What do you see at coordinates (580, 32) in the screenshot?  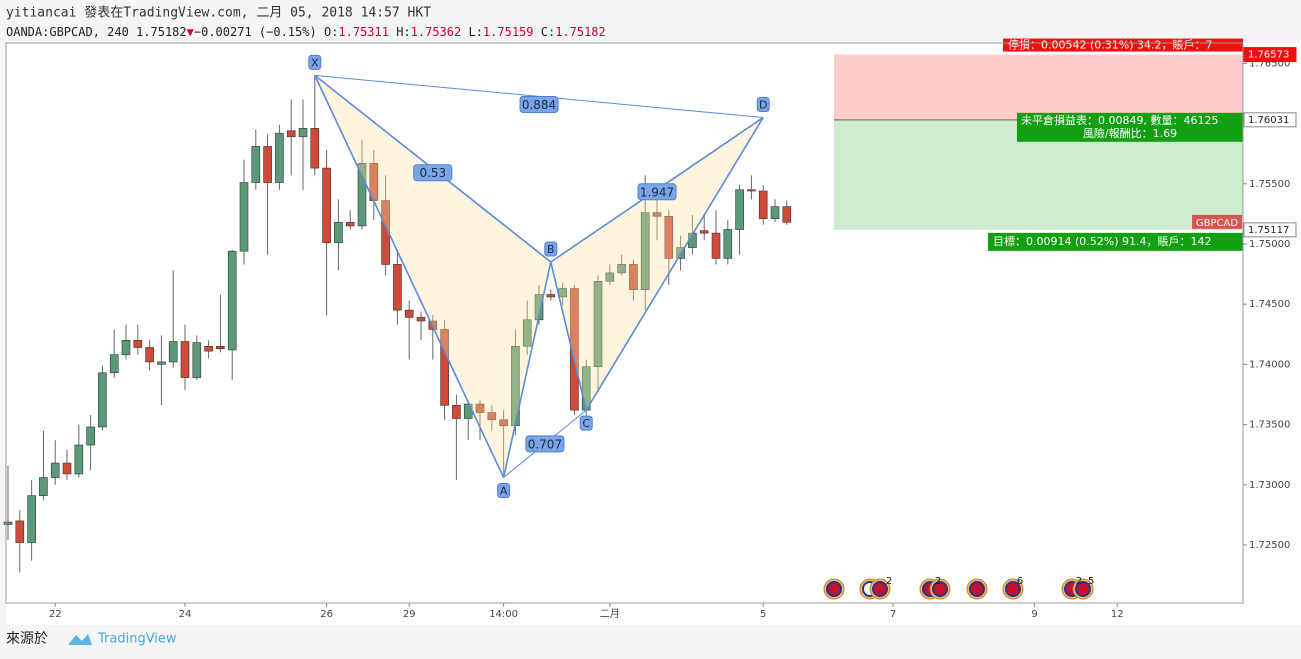 I see `c-value: 1.75182` at bounding box center [580, 32].